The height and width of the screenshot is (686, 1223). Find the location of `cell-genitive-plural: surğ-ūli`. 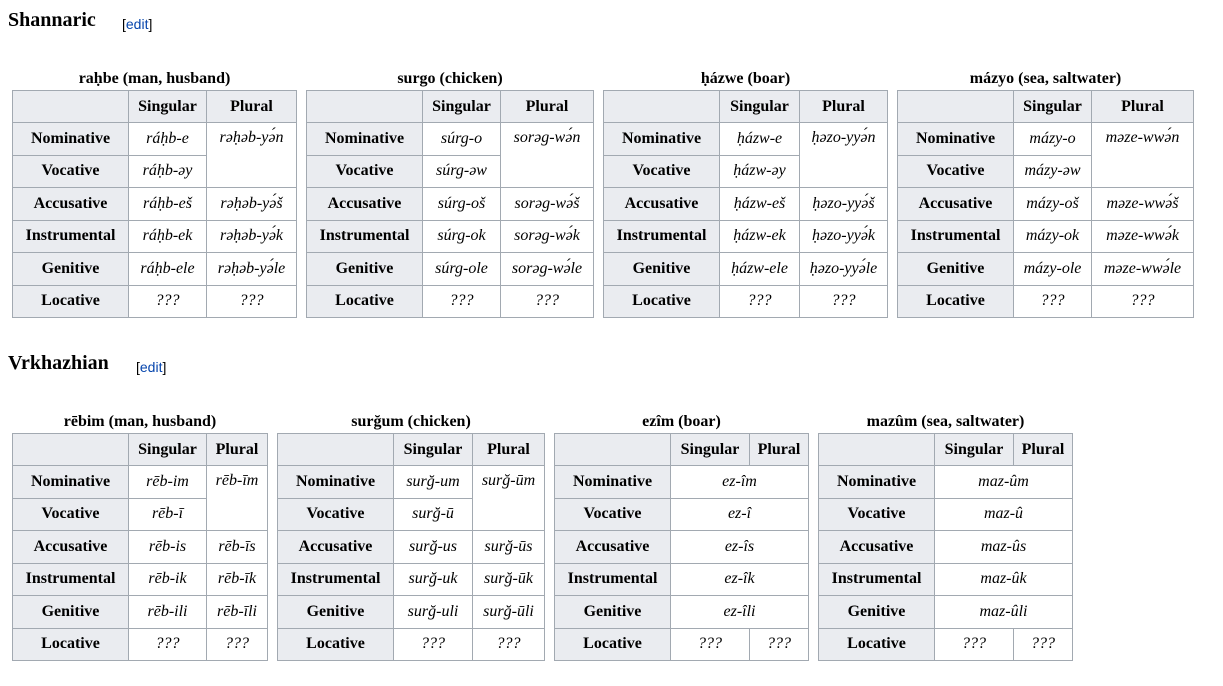

cell-genitive-plural: surğ-ūli is located at coordinates (508, 612).